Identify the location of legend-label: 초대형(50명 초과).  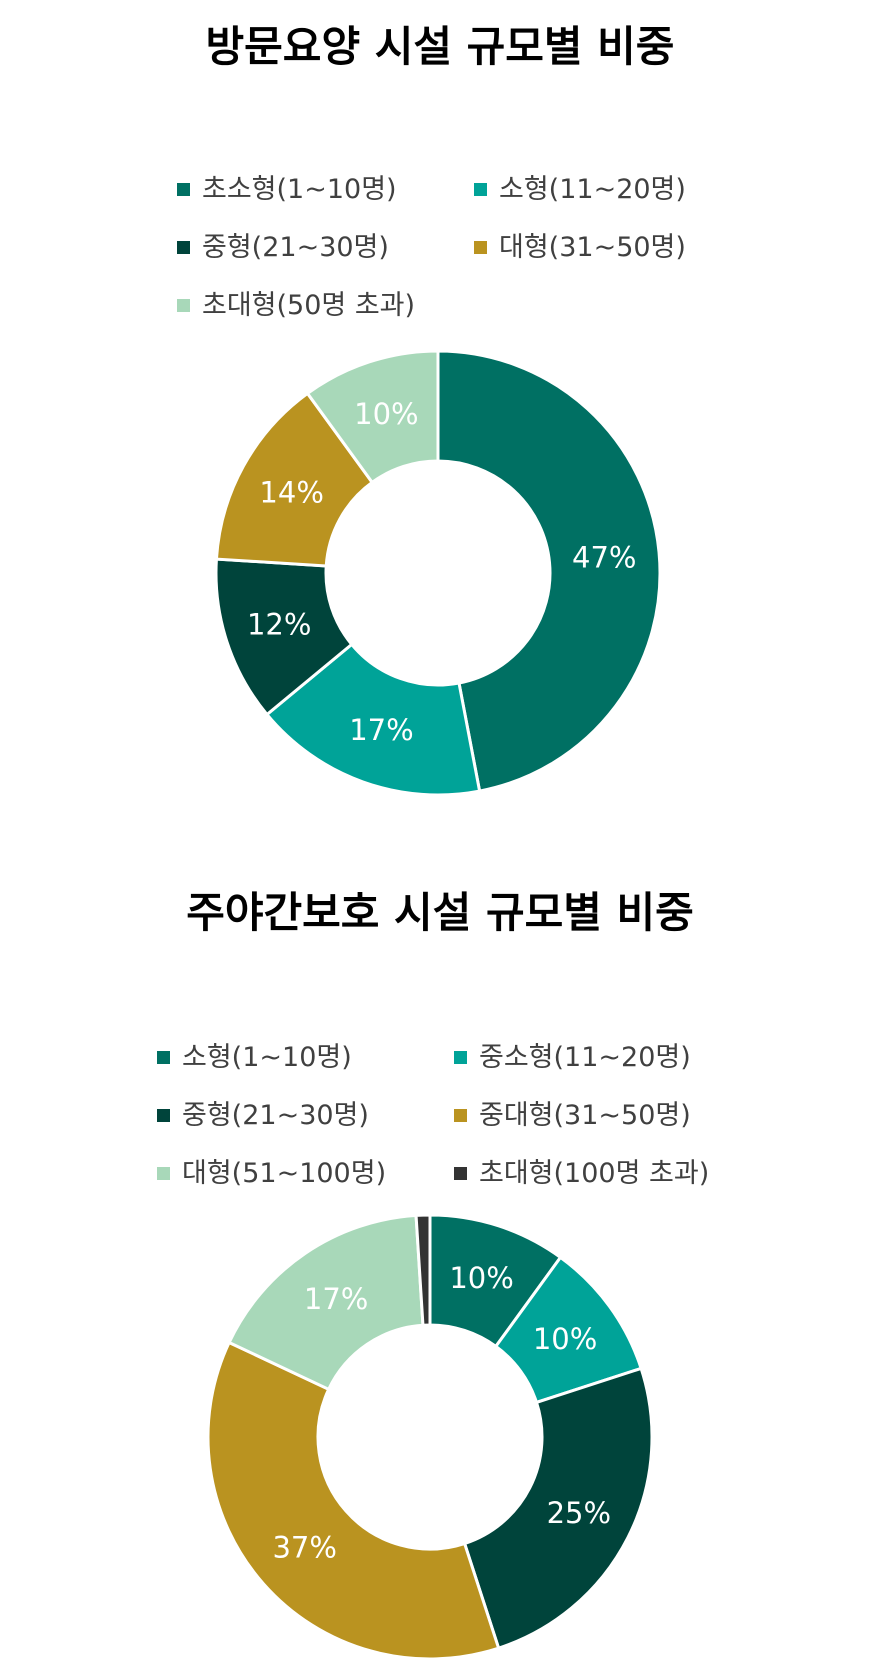
(309, 305).